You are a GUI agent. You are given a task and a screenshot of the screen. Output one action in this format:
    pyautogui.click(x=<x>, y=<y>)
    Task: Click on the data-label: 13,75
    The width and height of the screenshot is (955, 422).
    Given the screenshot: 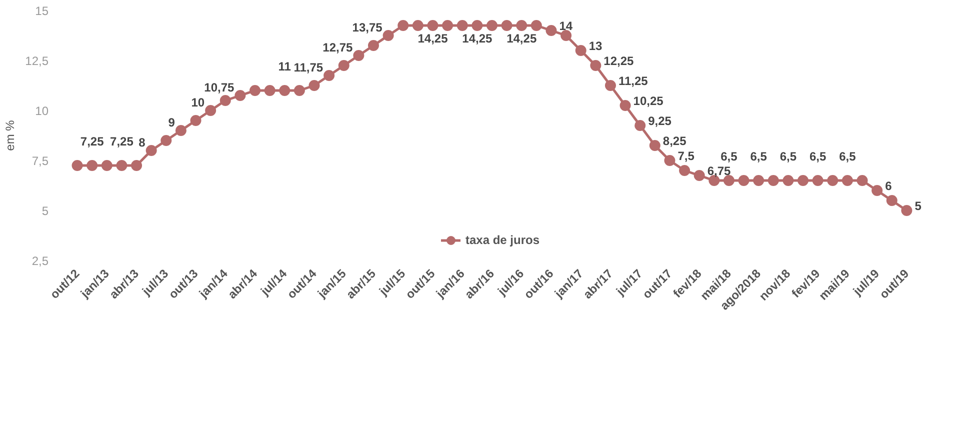 What is the action you would take?
    pyautogui.click(x=367, y=27)
    